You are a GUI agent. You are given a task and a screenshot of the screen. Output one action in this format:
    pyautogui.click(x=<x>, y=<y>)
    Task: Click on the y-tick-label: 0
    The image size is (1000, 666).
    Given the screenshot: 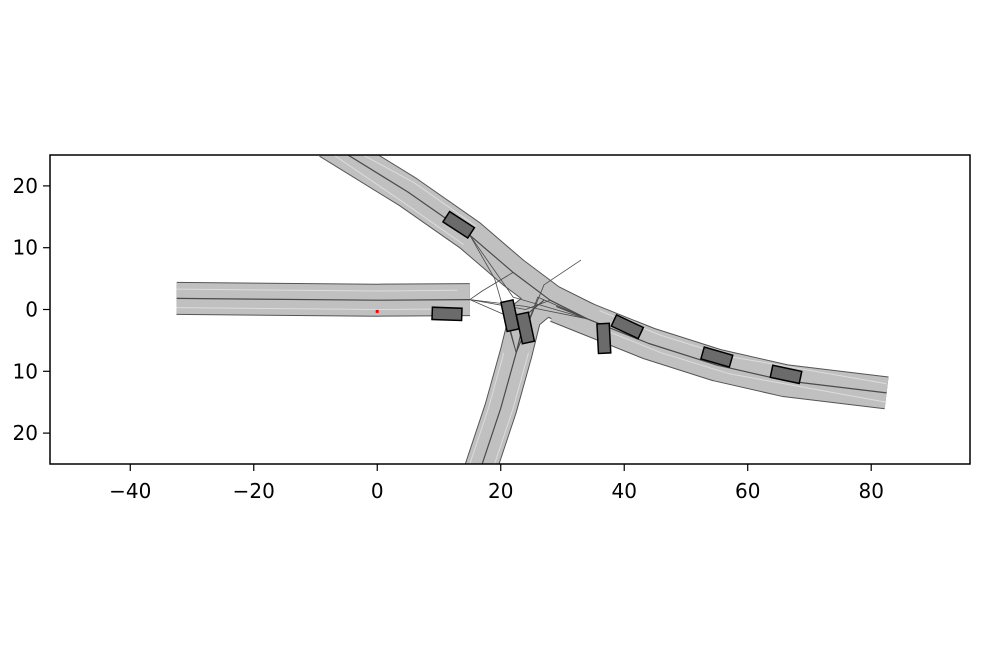 What is the action you would take?
    pyautogui.click(x=31, y=310)
    